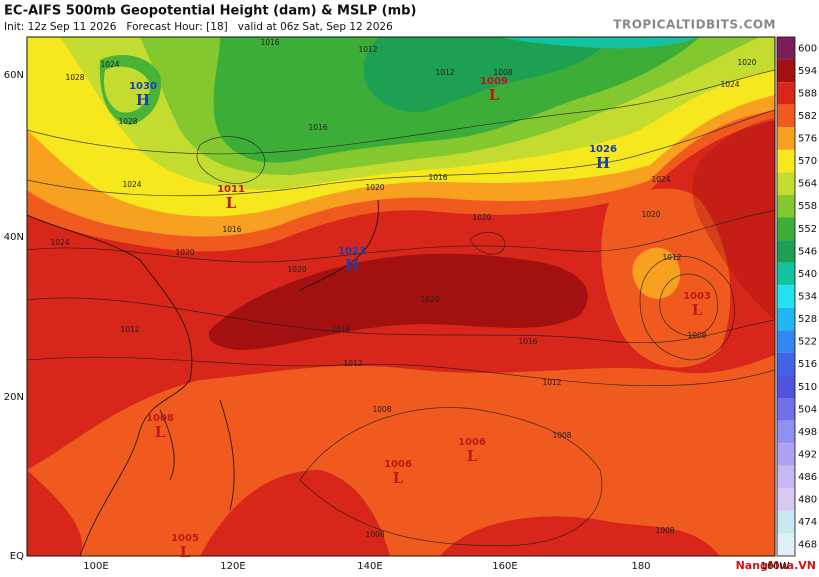 The image size is (819, 577). I want to click on watermark: NangMua.VN, so click(776, 565).